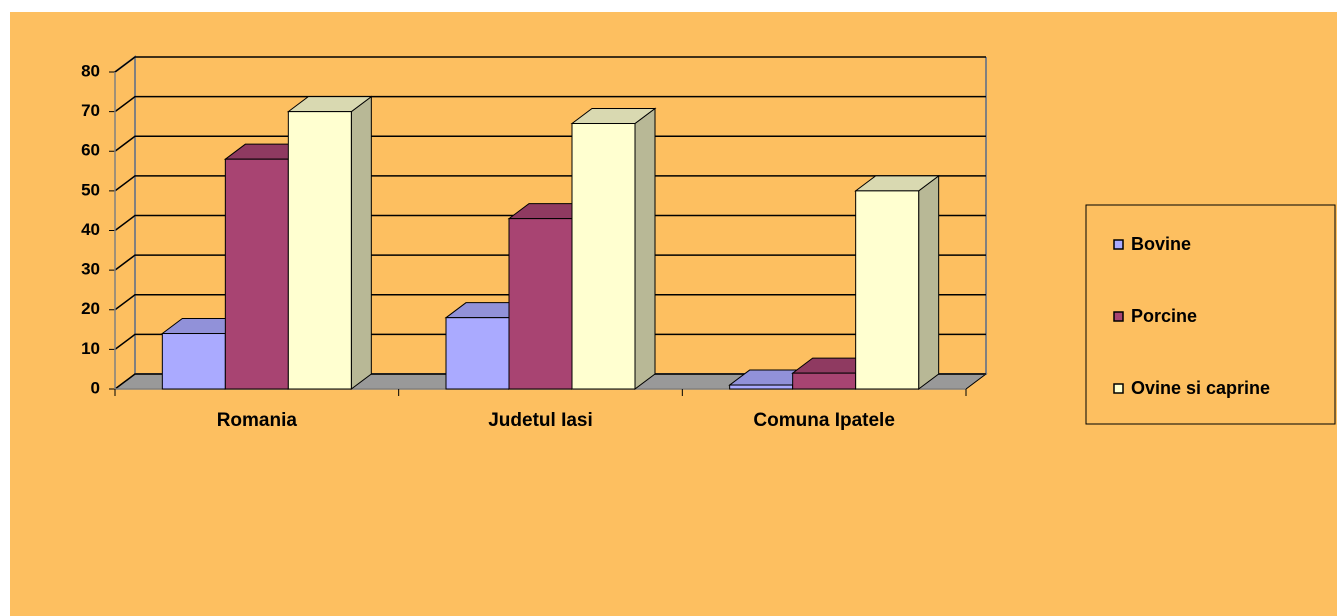 The width and height of the screenshot is (1337, 616). I want to click on x-tick-label: Judetul Iasi, so click(540, 420).